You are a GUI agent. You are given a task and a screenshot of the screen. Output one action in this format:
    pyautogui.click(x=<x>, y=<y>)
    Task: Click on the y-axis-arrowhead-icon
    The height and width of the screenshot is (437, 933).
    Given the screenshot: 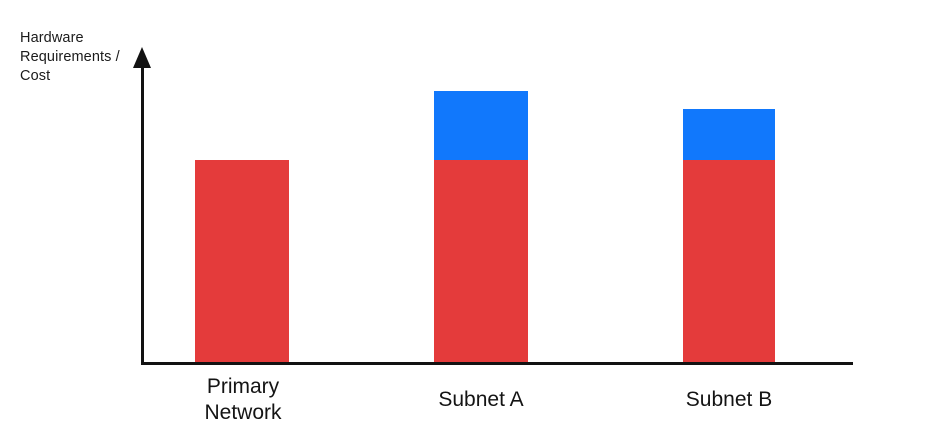 What is the action you would take?
    pyautogui.click(x=142, y=57)
    